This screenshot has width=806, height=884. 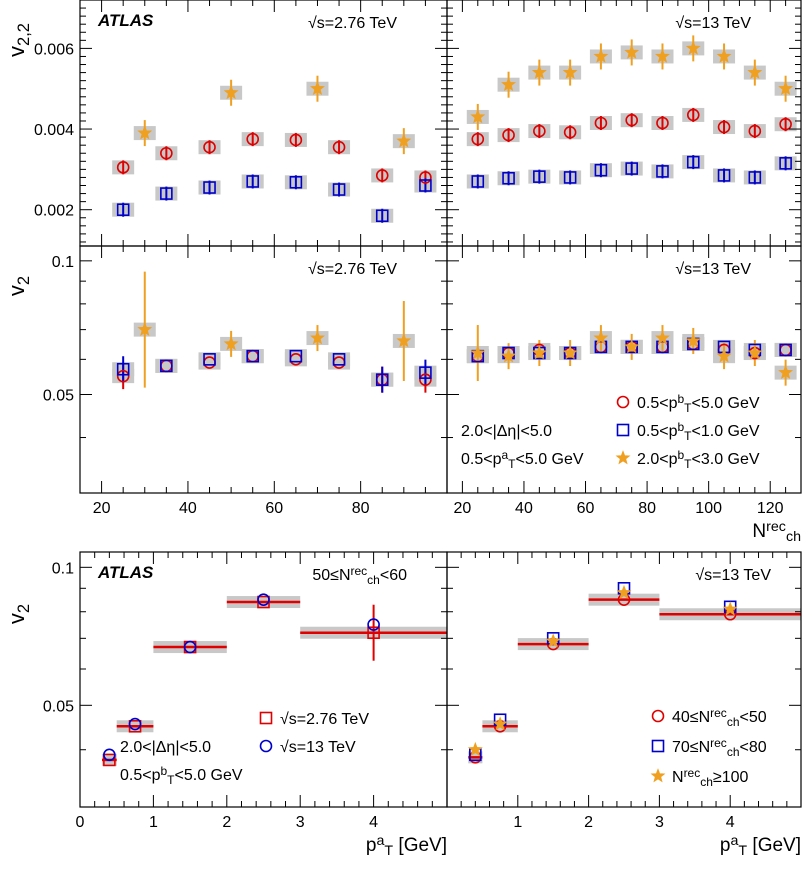 I want to click on x-tick-label: 1, so click(x=153, y=822).